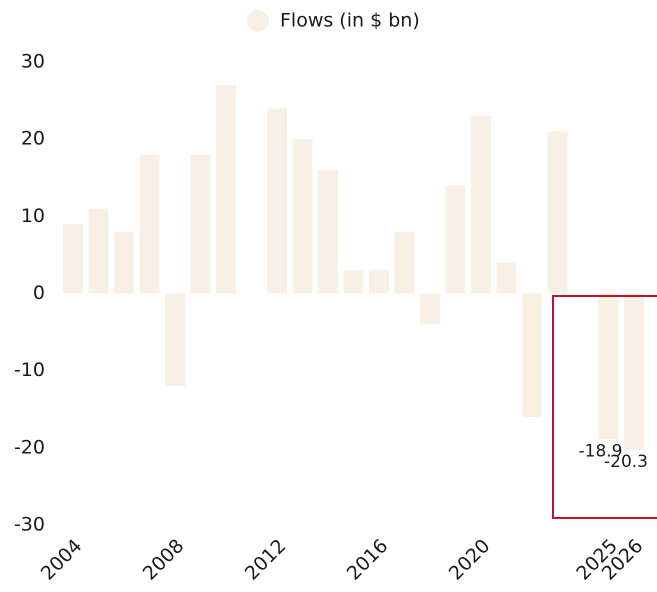 Image resolution: width=657 pixels, height=592 pixels. What do you see at coordinates (350, 21) in the screenshot?
I see `legend-label: Flows (in $ bn)` at bounding box center [350, 21].